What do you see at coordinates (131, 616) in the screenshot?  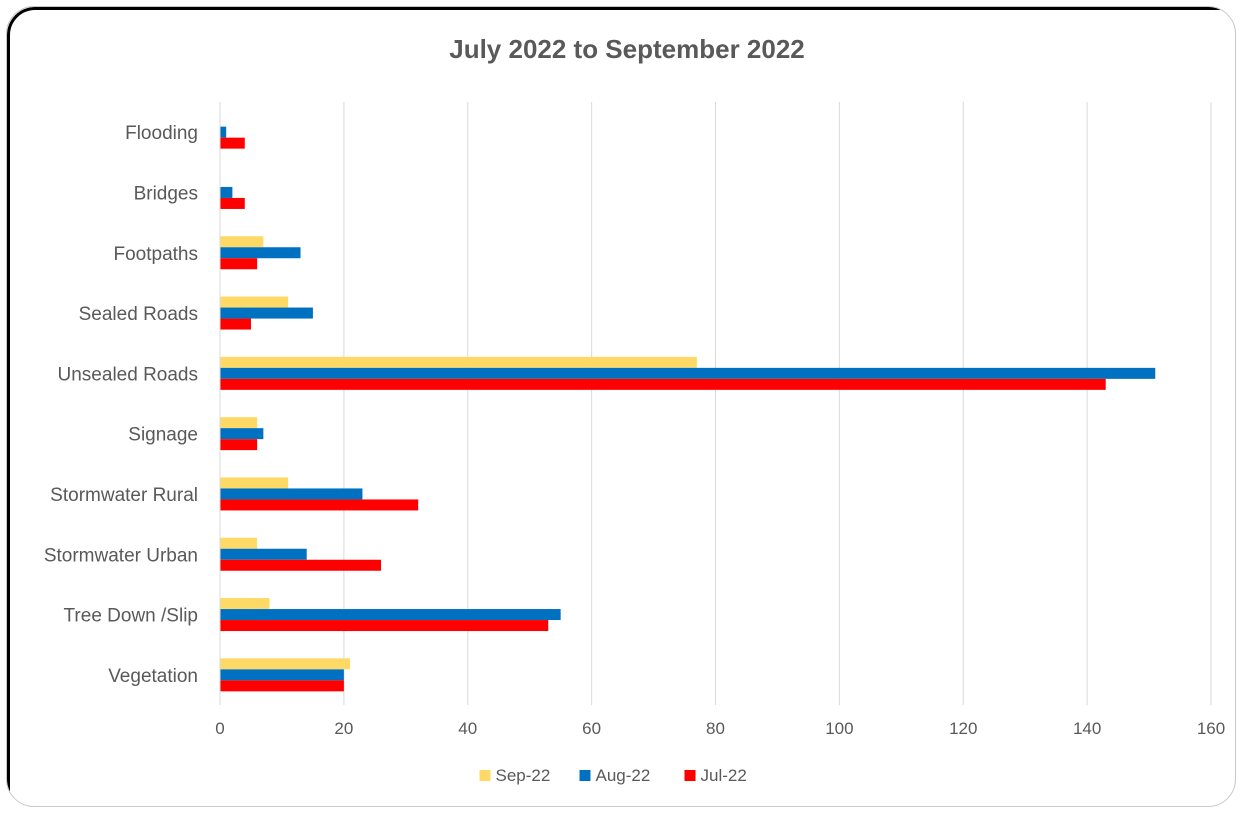 I see `category-label: Tree Down /Slip` at bounding box center [131, 616].